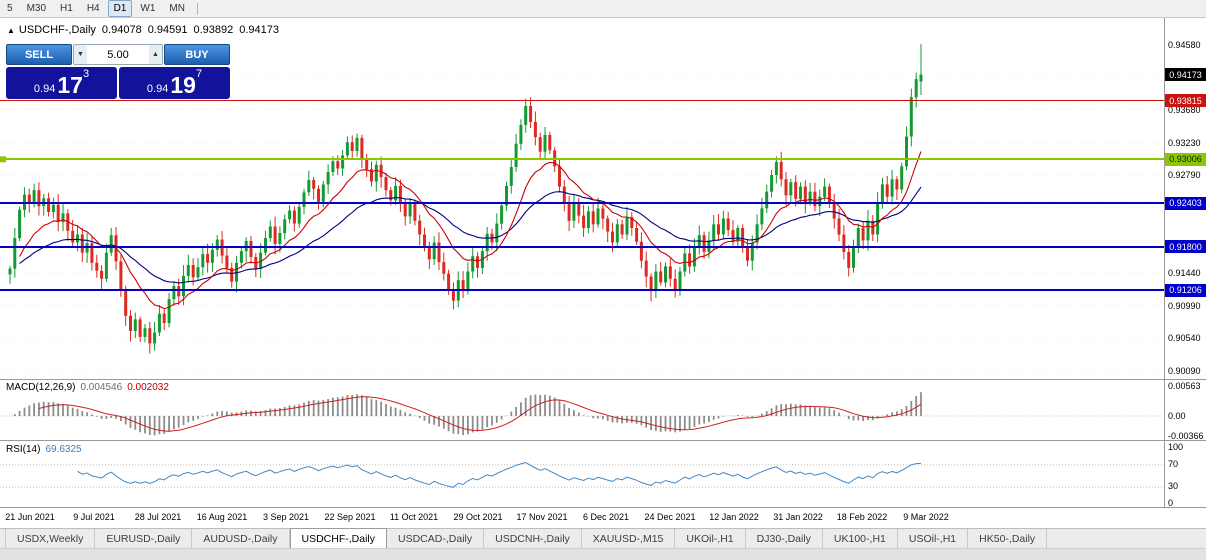  What do you see at coordinates (603, 440) in the screenshot?
I see `separator-macd-rsi` at bounding box center [603, 440].